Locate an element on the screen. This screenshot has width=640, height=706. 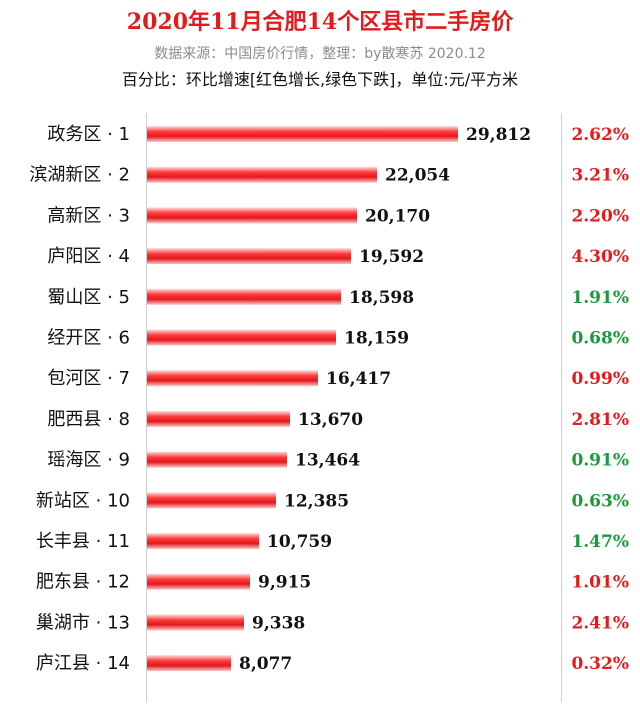
value-label: 13,464 is located at coordinates (327, 461).